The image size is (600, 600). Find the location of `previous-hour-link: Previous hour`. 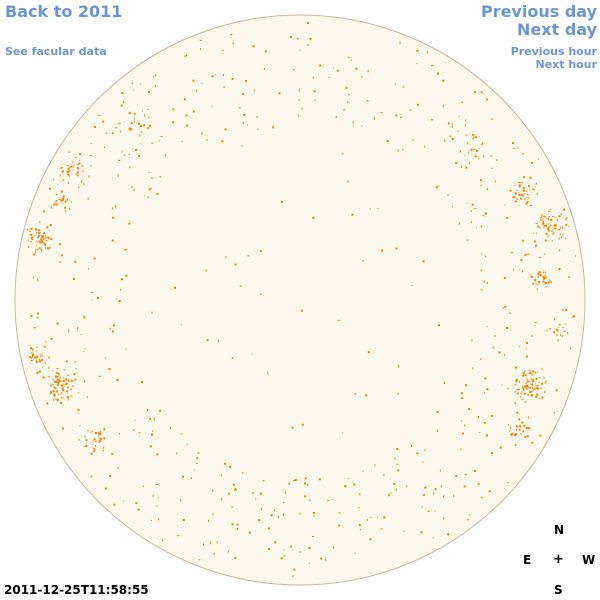

previous-hour-link: Previous hour is located at coordinates (553, 51).